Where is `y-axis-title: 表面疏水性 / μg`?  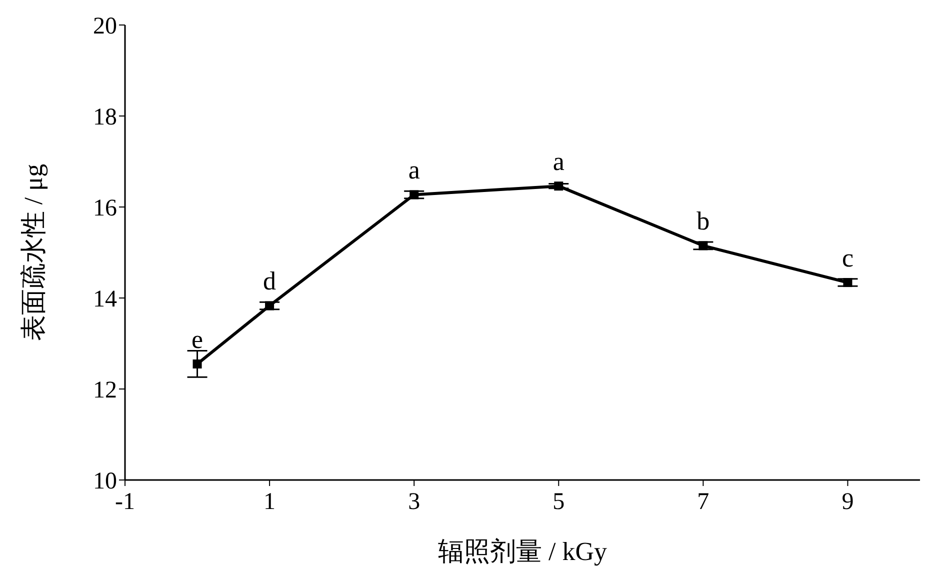
y-axis-title: 表面疏水性 / μg is located at coordinates (33, 253).